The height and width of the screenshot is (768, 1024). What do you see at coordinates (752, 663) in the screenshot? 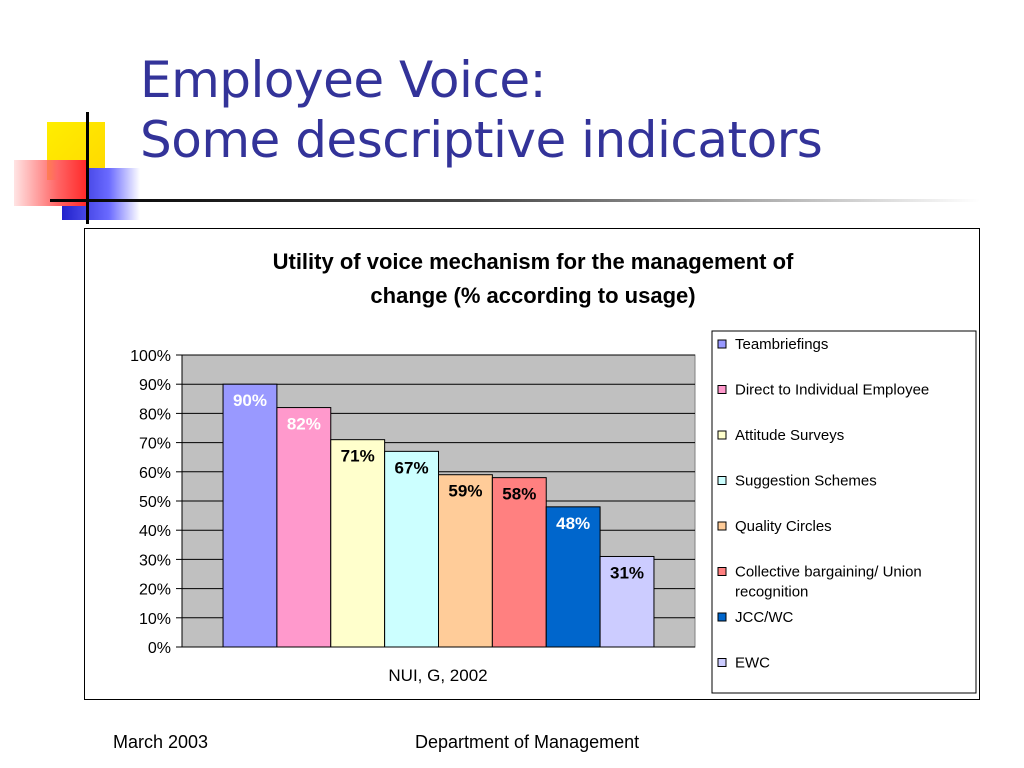
I see `legend-label: EWC` at bounding box center [752, 663].